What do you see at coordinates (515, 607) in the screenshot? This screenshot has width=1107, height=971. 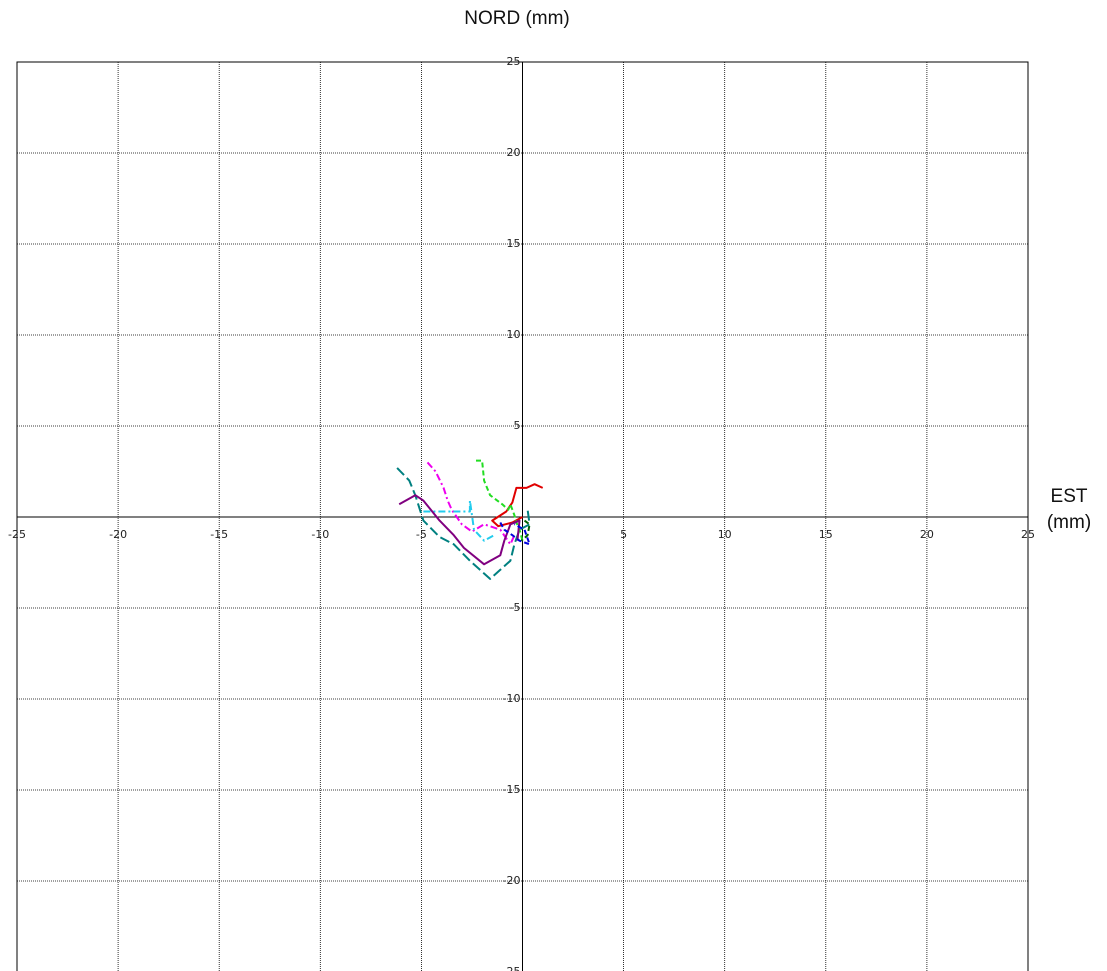 I see `y-tick-label: -5` at bounding box center [515, 607].